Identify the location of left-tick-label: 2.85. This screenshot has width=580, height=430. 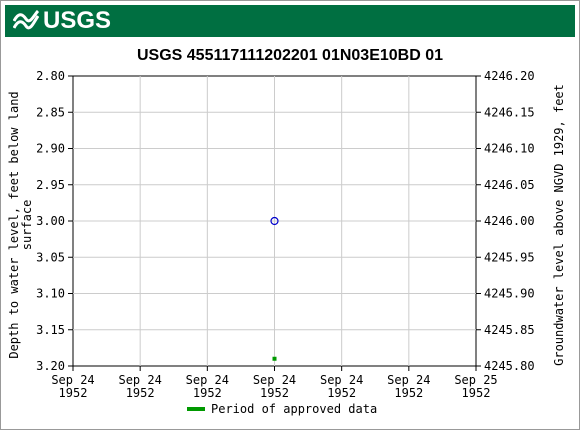
(50, 112).